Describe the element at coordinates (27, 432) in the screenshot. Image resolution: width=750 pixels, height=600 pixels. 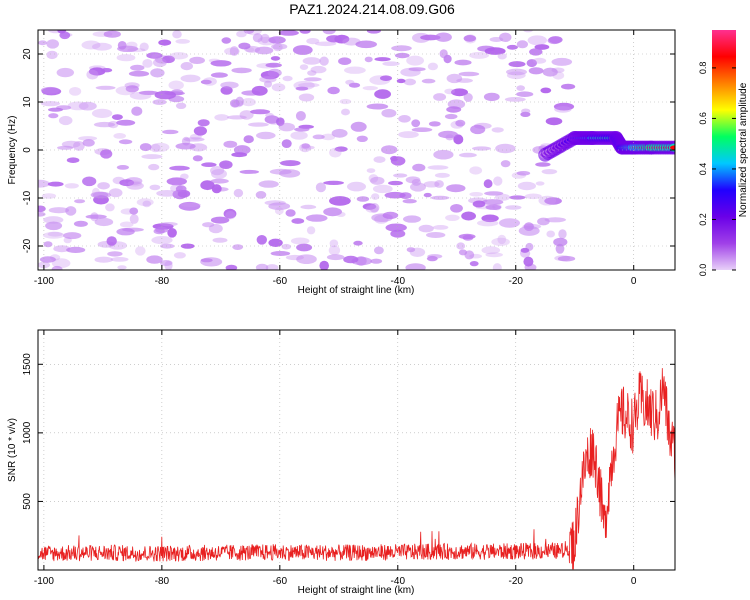
I see `y-tick-label: 1000` at that location.